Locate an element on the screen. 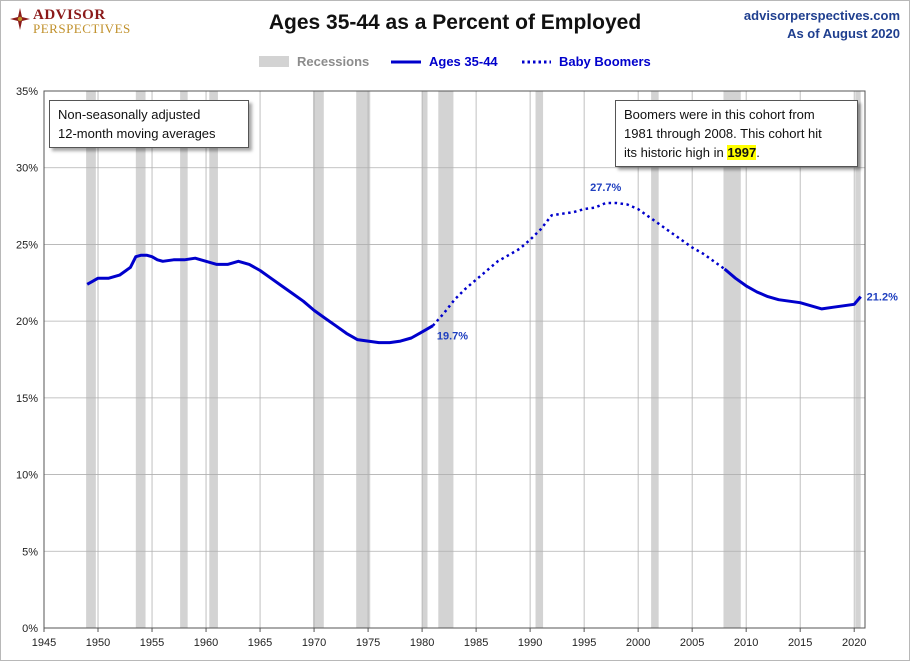 The height and width of the screenshot is (661, 910). x-tick-label: 2015 is located at coordinates (800, 643).